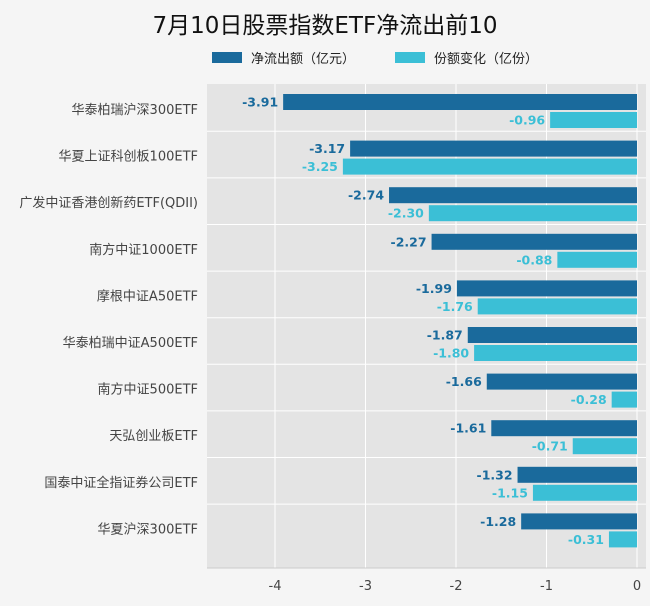  Describe the element at coordinates (486, 59) in the screenshot. I see `legend-label-share-change: 份额变化（亿份）` at that location.